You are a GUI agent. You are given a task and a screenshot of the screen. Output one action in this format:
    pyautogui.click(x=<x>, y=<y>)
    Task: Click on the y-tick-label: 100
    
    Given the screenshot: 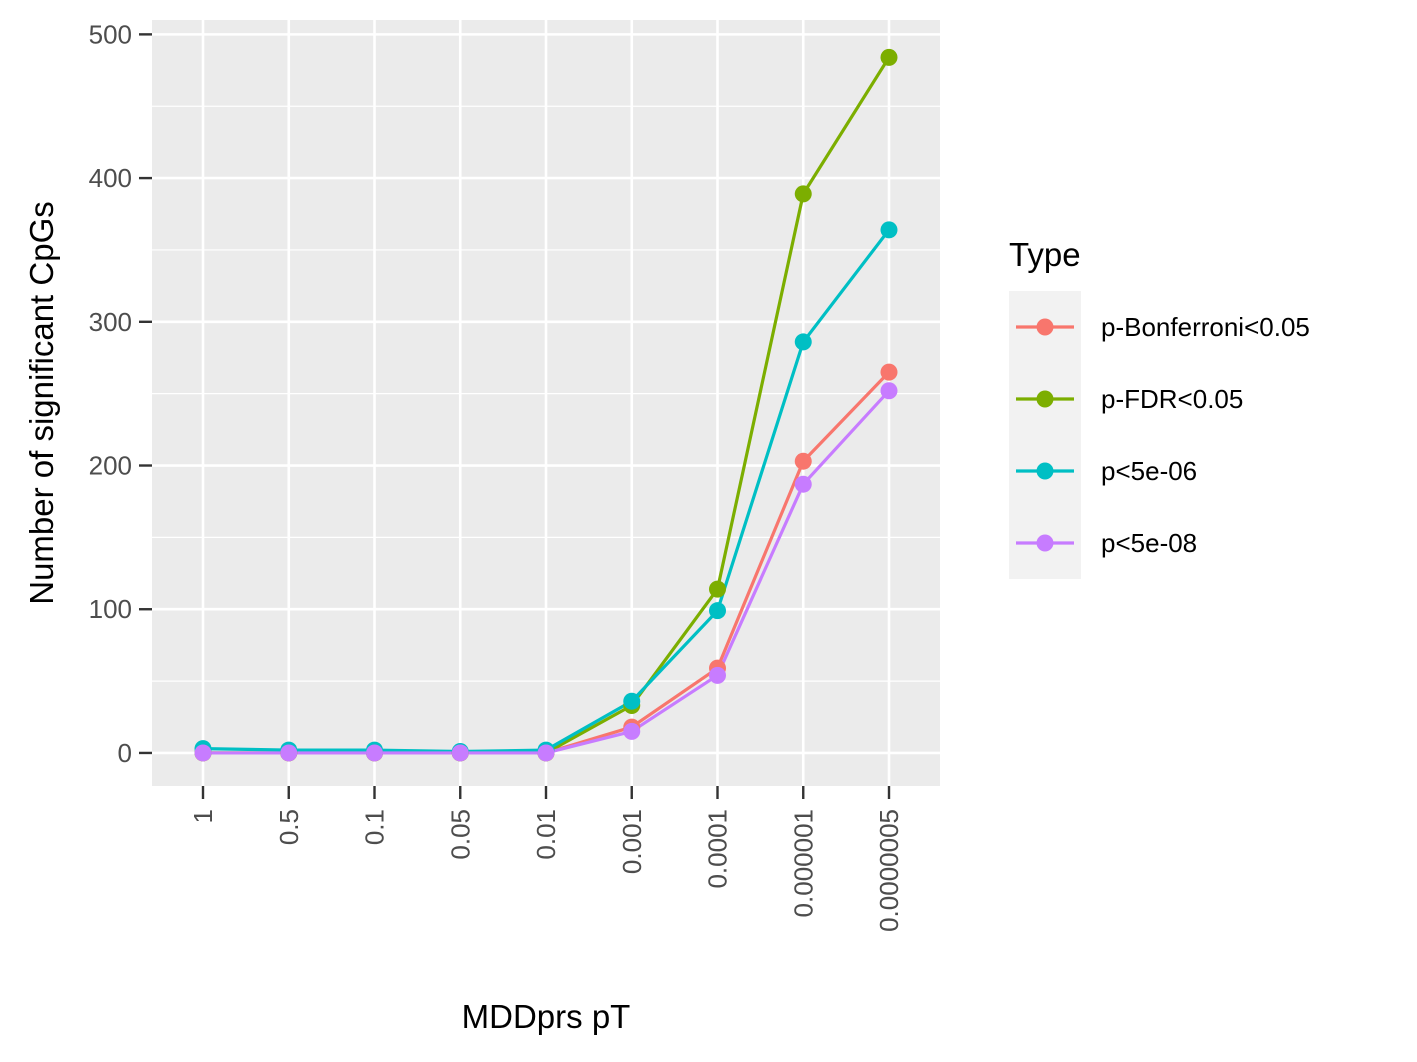 What is the action you would take?
    pyautogui.click(x=110, y=609)
    